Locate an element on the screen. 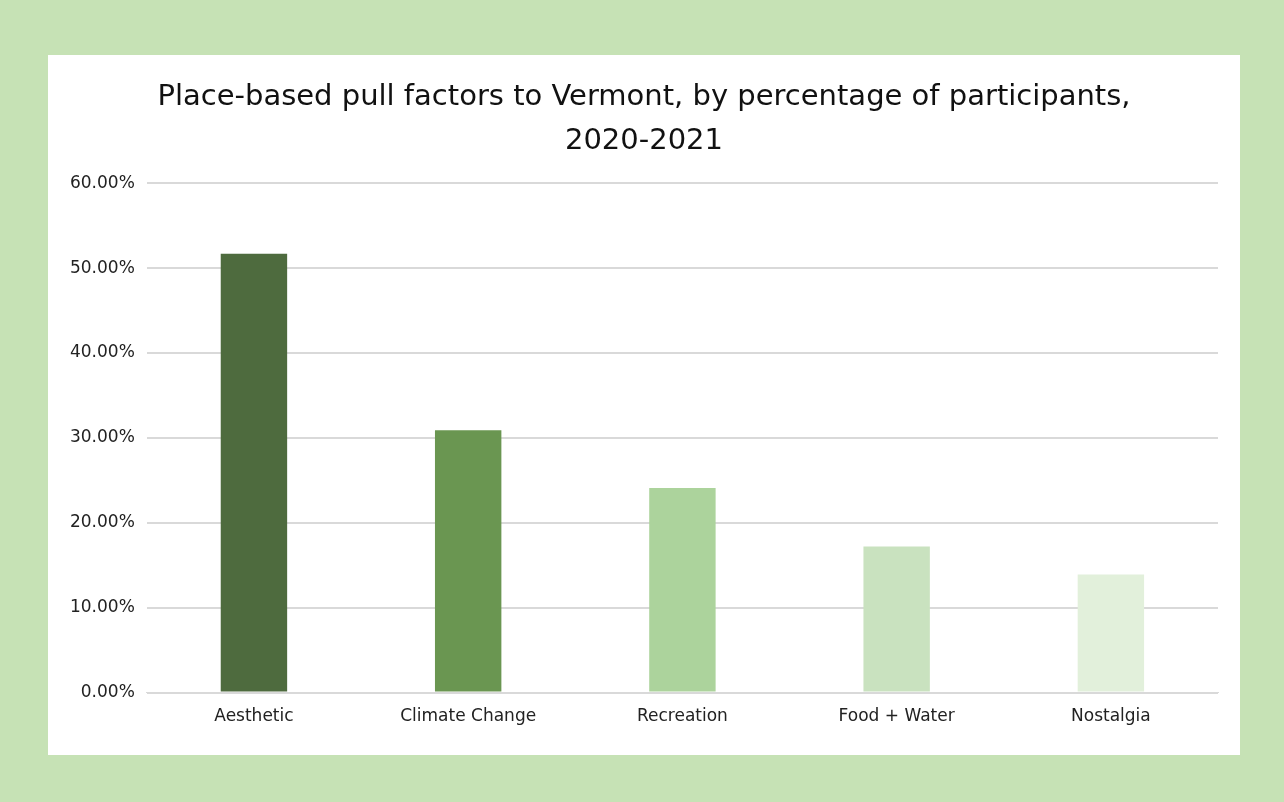  y-tick-label: 50.00% is located at coordinates (102, 266).